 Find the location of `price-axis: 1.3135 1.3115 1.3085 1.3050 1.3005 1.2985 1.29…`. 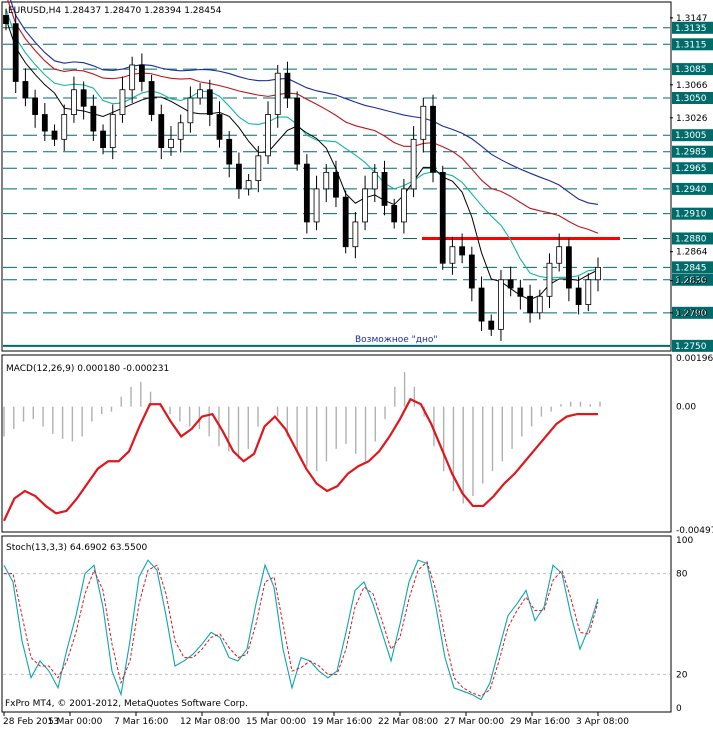

price-axis: 1.3135 1.3115 1.3085 1.3050 1.3005 1.2985 1.29… is located at coordinates (691, 183).